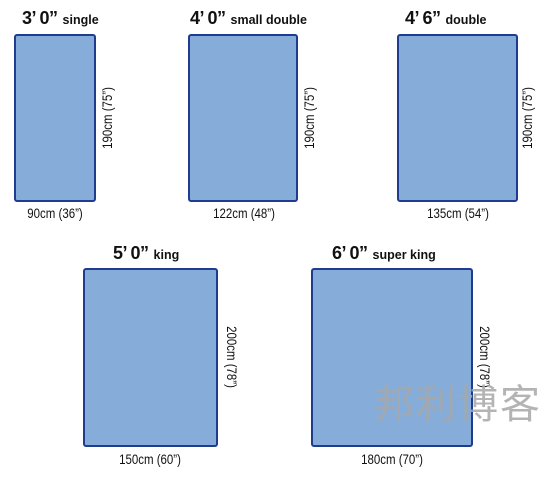 The width and height of the screenshot is (550, 478). I want to click on bed-rectangle-small-double, so click(243, 118).